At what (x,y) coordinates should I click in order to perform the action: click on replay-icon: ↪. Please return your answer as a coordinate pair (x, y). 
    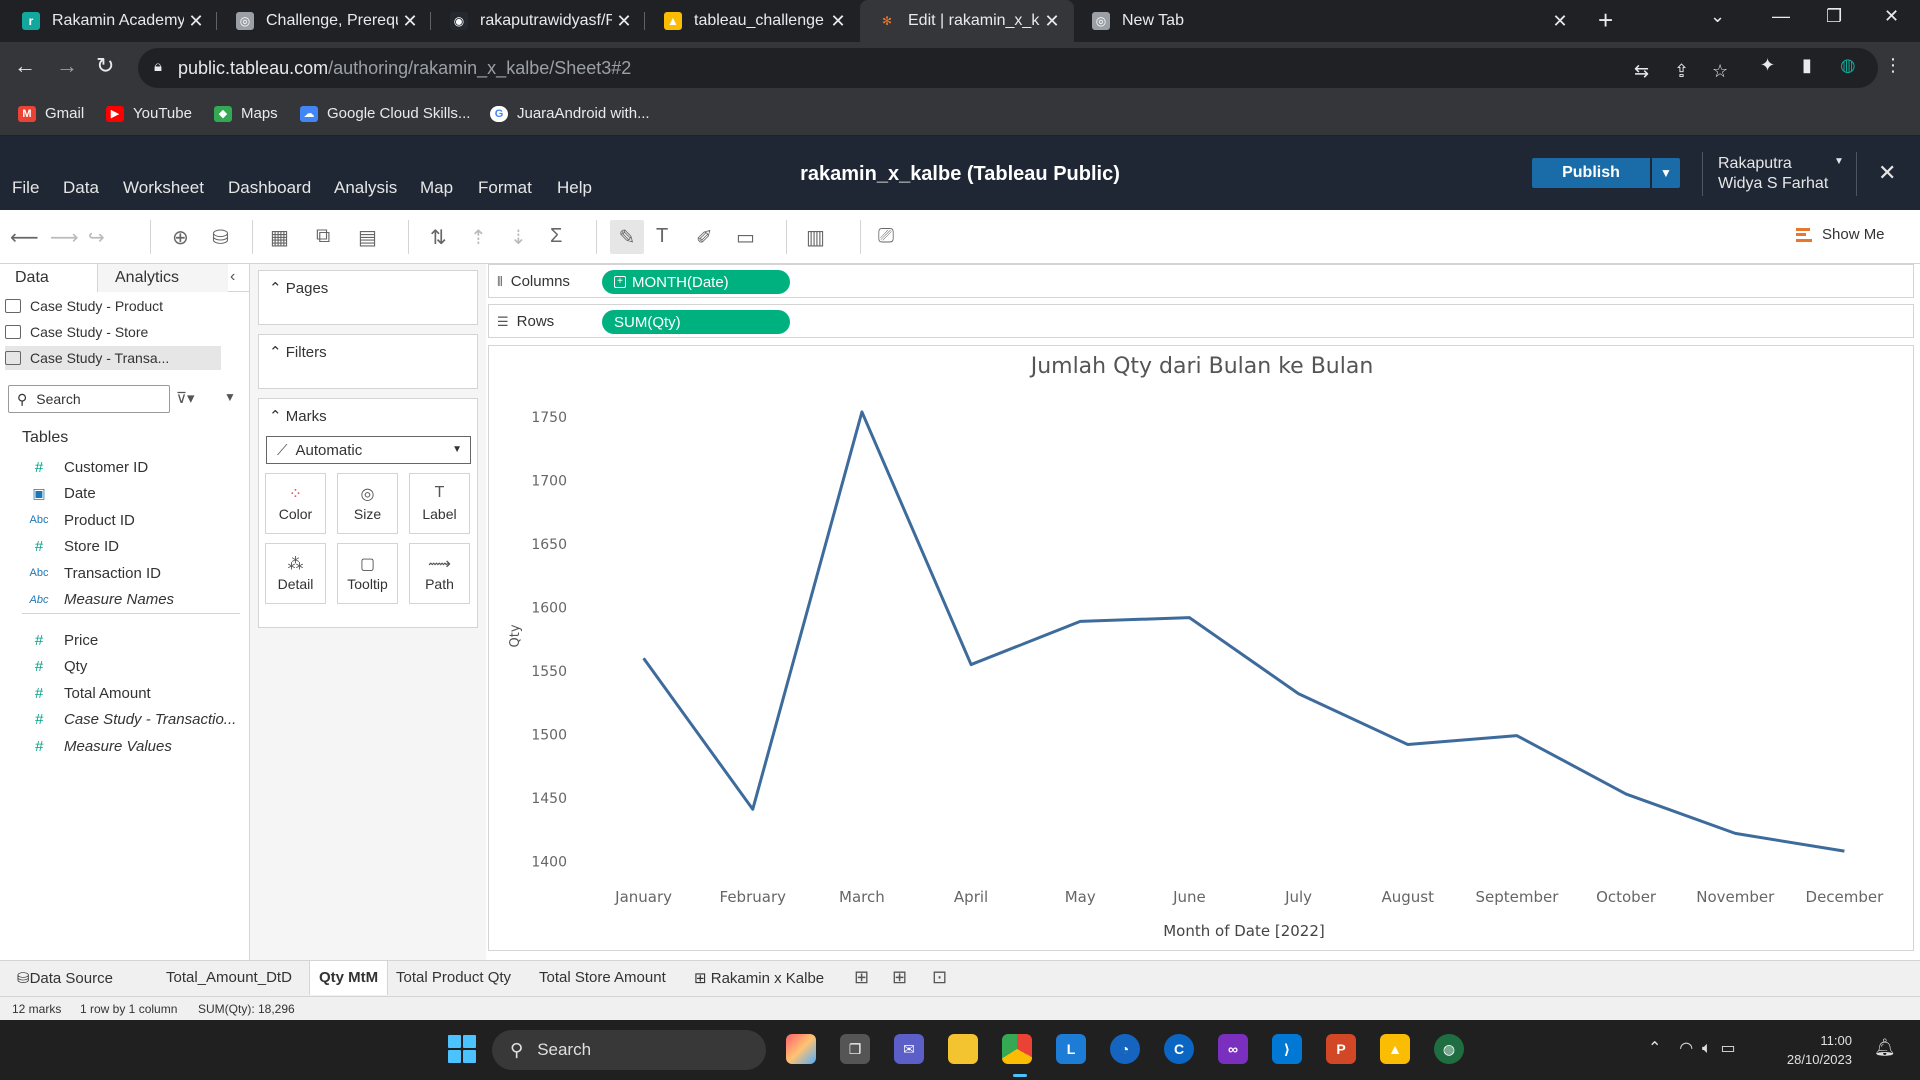
    Looking at the image, I should click on (96, 238).